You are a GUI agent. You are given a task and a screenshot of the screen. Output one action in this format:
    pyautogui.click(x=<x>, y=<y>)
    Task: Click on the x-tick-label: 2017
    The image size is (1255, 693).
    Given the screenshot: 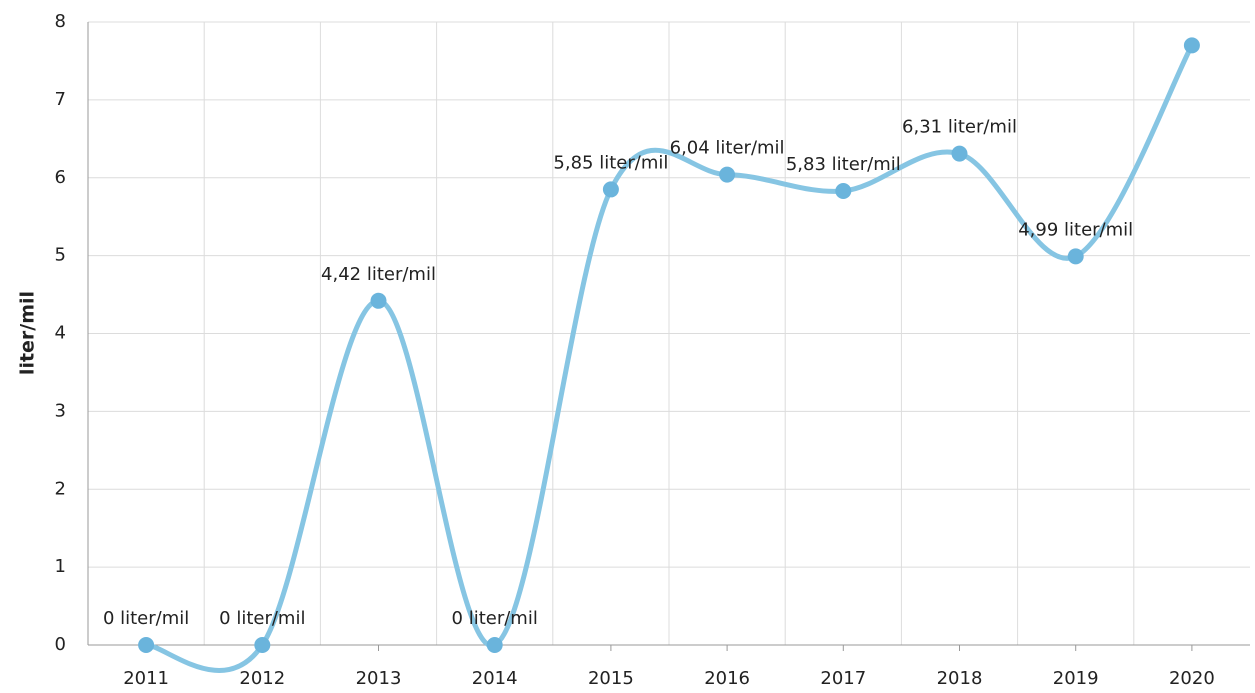 What is the action you would take?
    pyautogui.click(x=843, y=678)
    